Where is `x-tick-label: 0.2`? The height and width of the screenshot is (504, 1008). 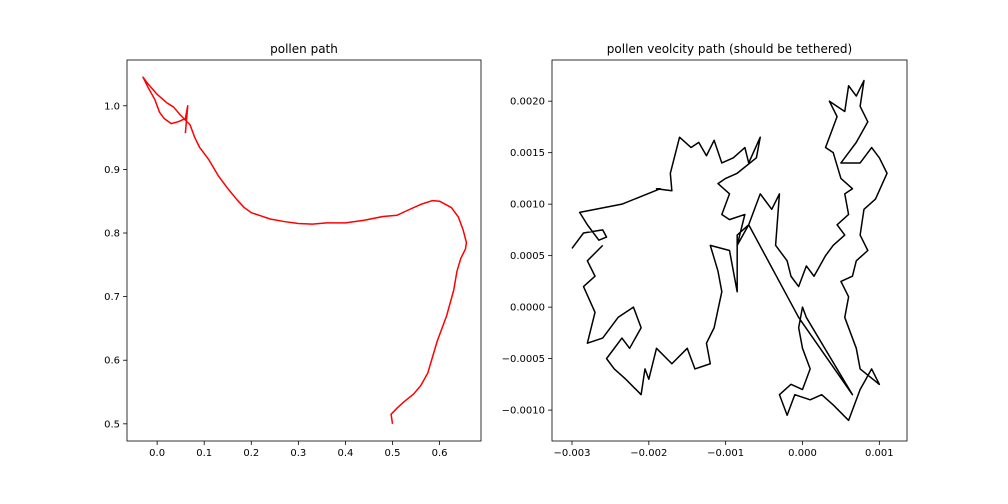 x-tick-label: 0.2 is located at coordinates (251, 453).